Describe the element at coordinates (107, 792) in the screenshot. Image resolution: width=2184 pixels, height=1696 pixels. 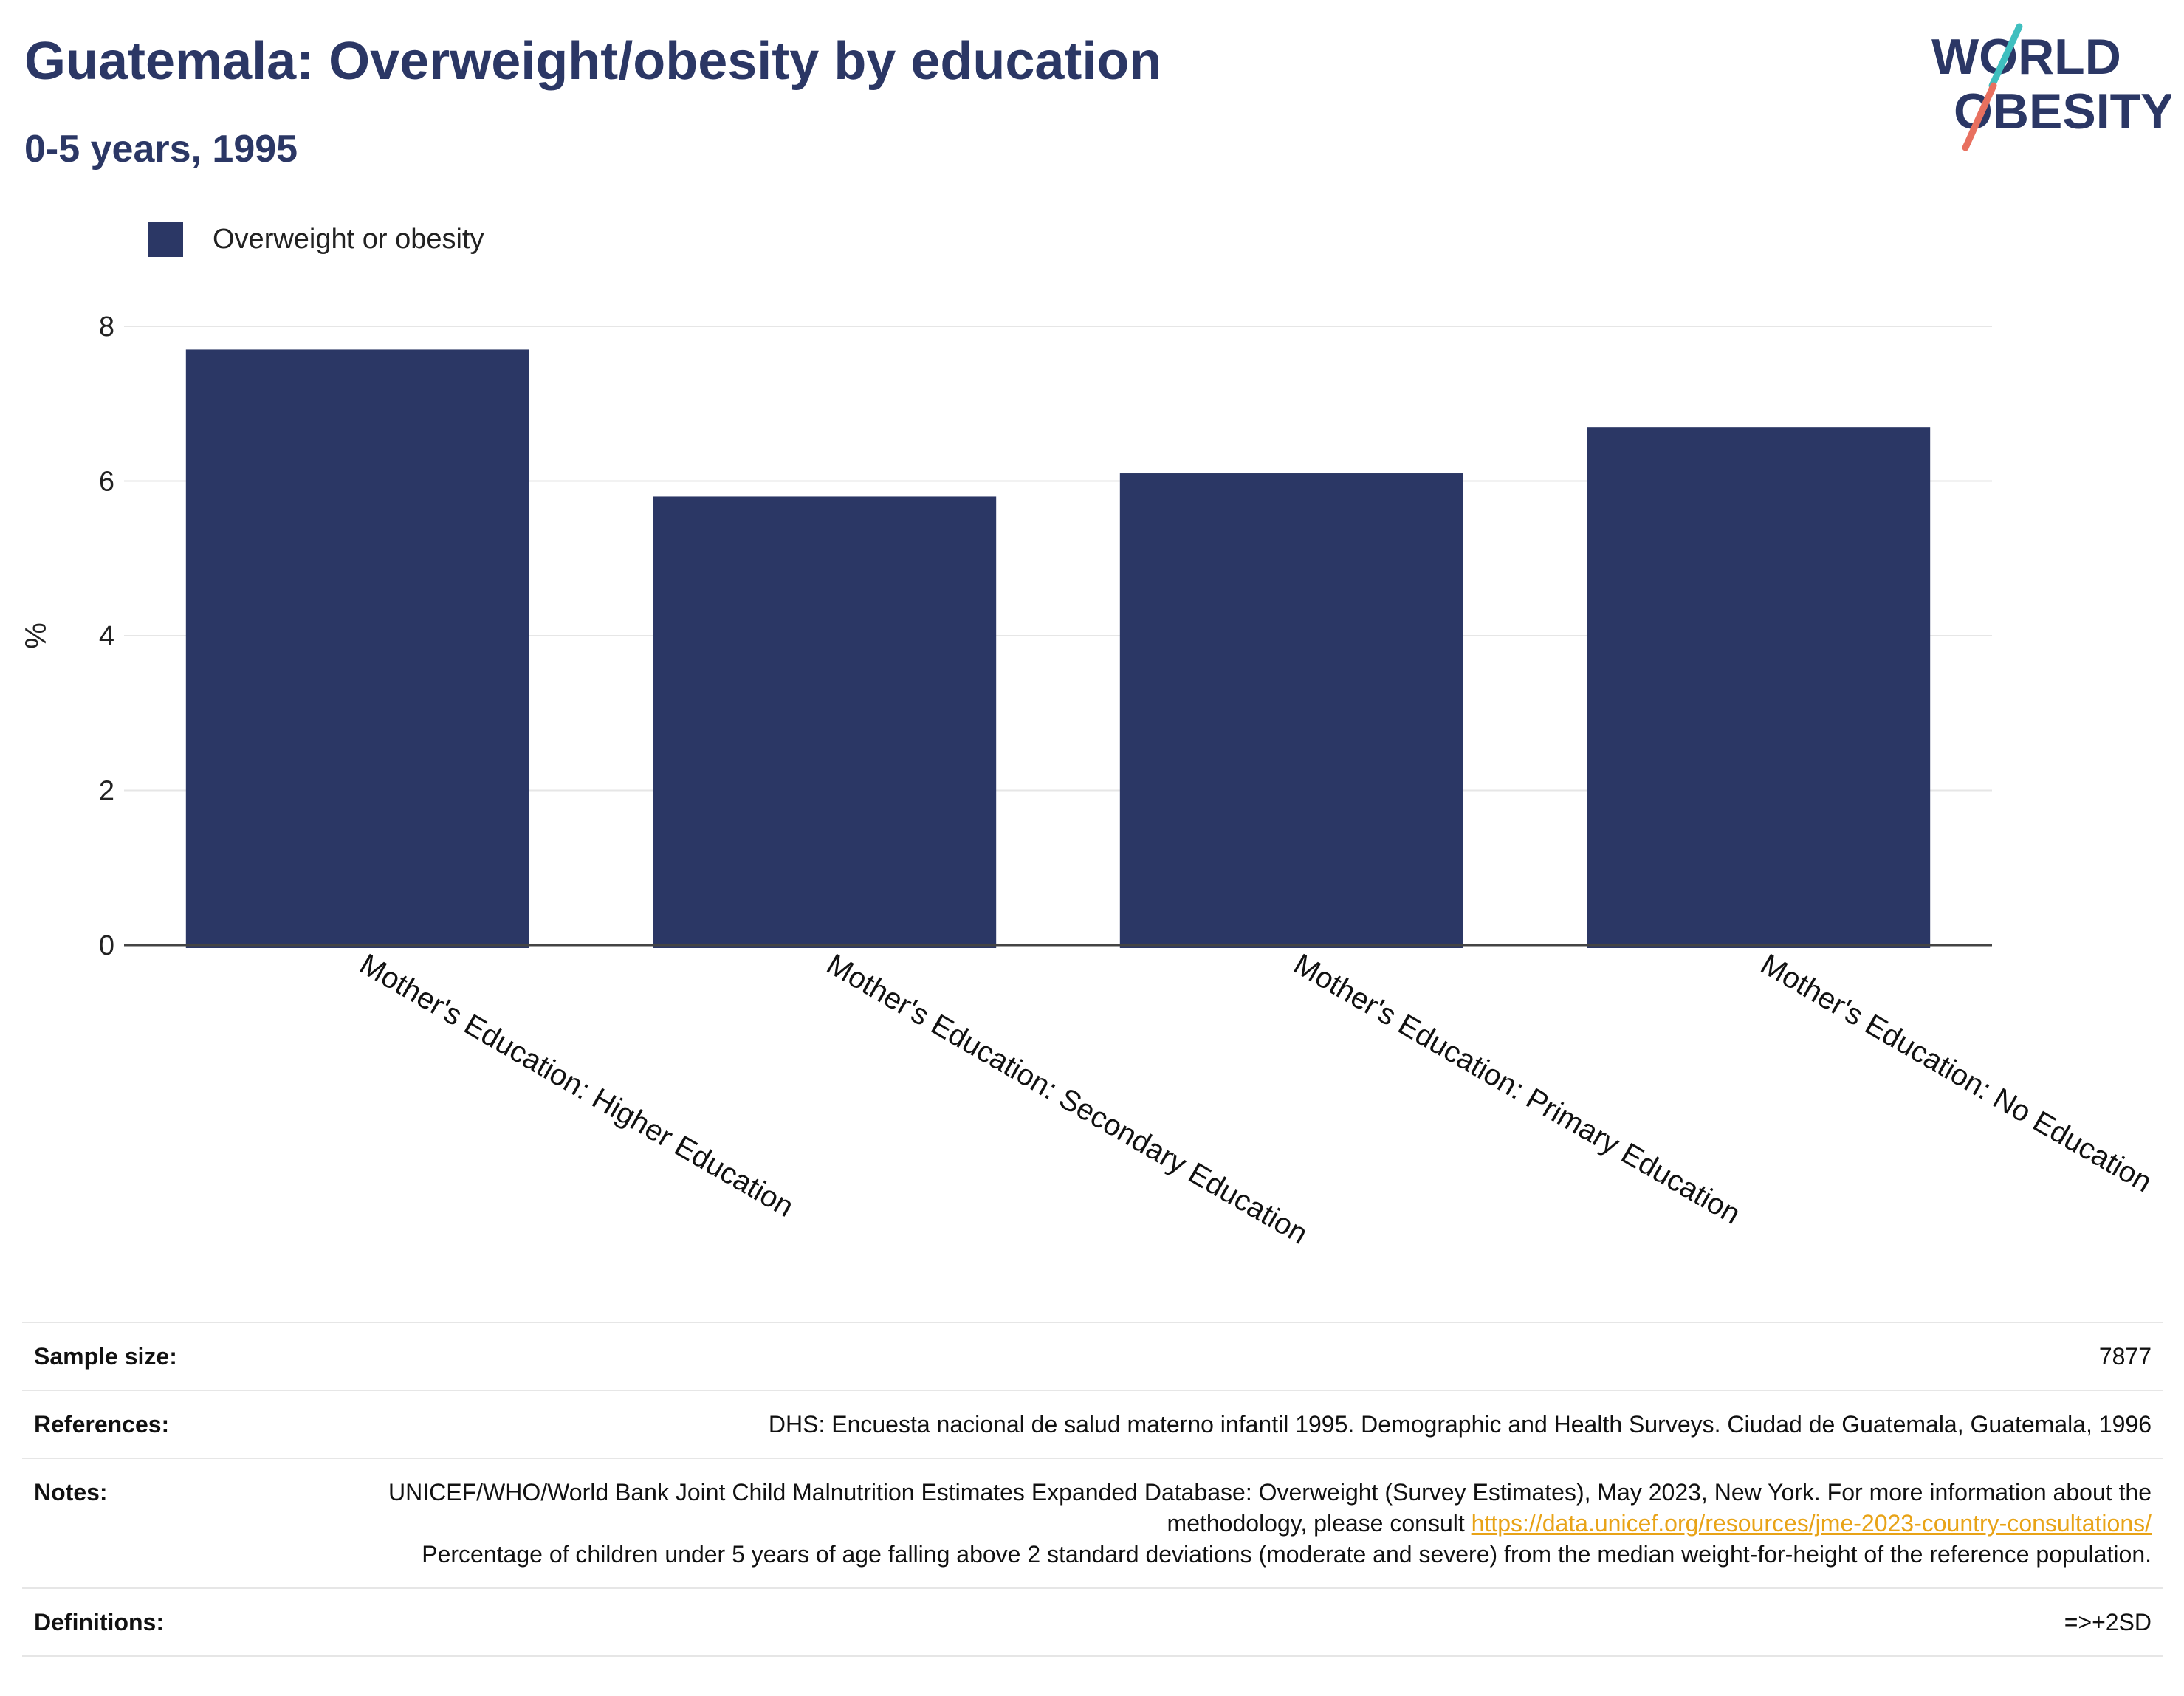
I see `y-tick-label: 2` at that location.